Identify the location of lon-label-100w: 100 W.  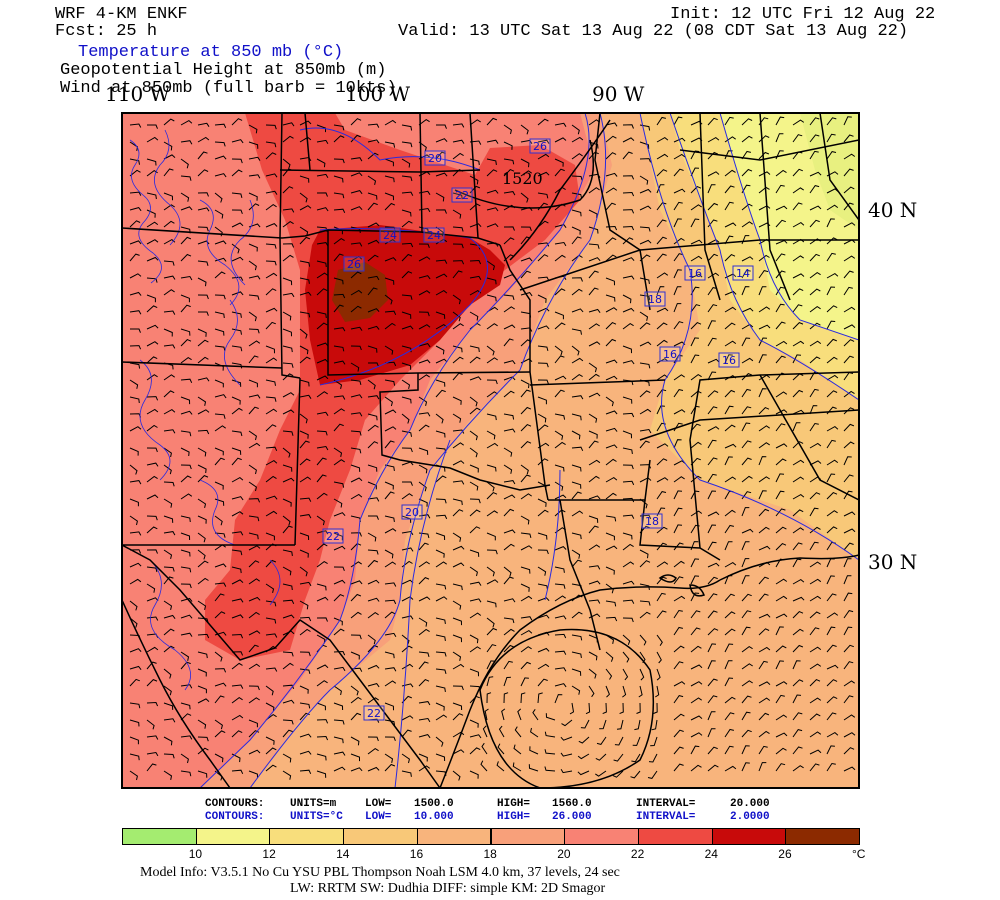
(378, 94).